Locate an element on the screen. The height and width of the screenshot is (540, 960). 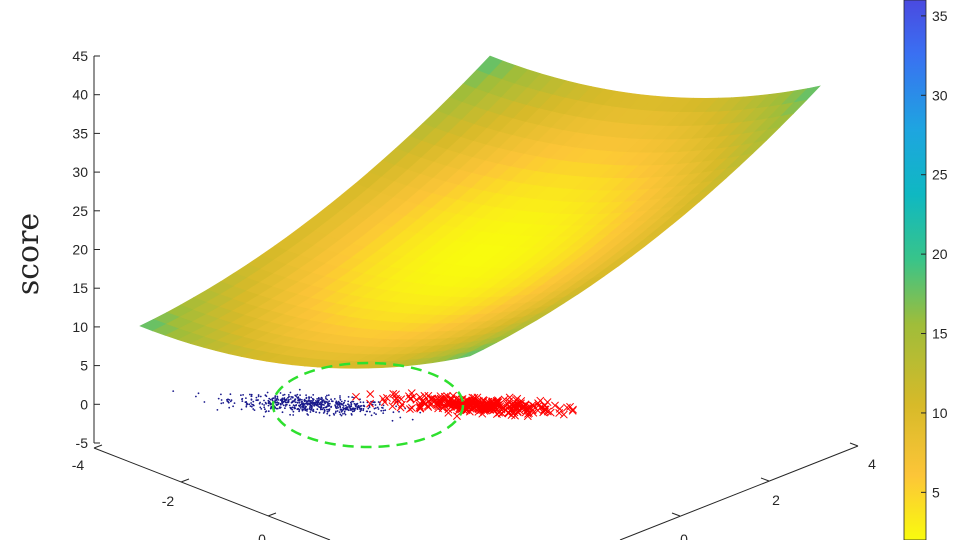
z-tick-label: 5 is located at coordinates (84, 366).